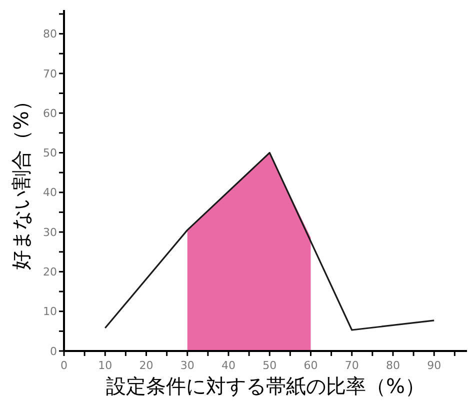 The image size is (475, 401). I want to click on x-tick-label: 70, so click(351, 365).